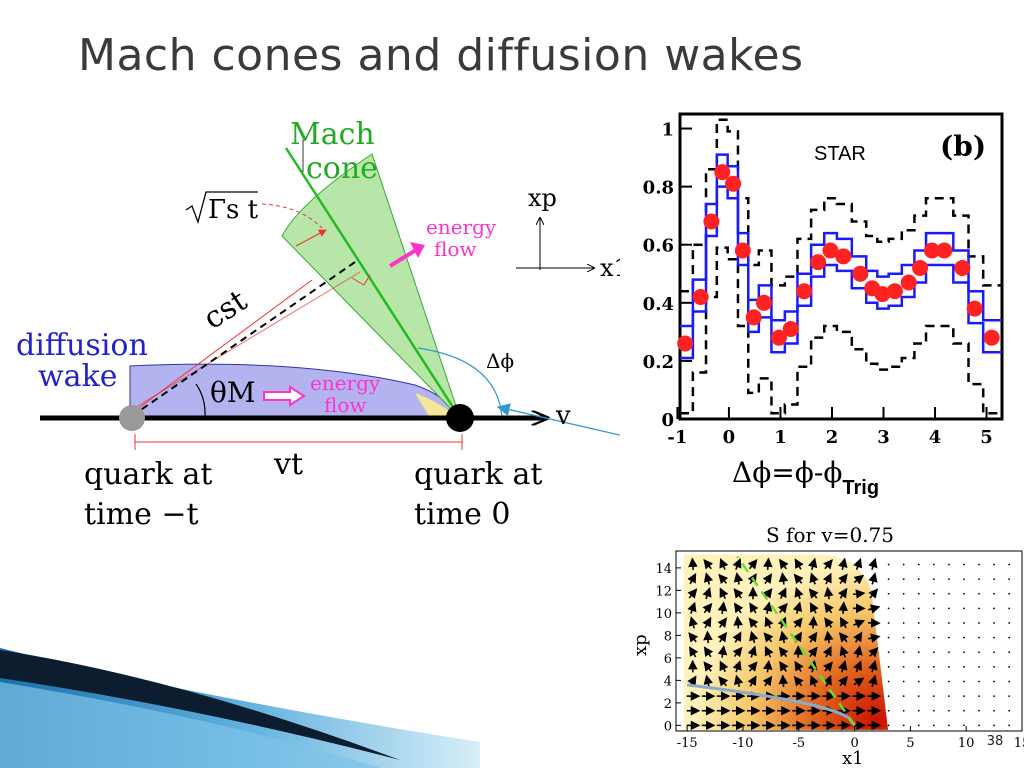  Describe the element at coordinates (233, 392) in the screenshot. I see `theta-m-label: θM` at that location.